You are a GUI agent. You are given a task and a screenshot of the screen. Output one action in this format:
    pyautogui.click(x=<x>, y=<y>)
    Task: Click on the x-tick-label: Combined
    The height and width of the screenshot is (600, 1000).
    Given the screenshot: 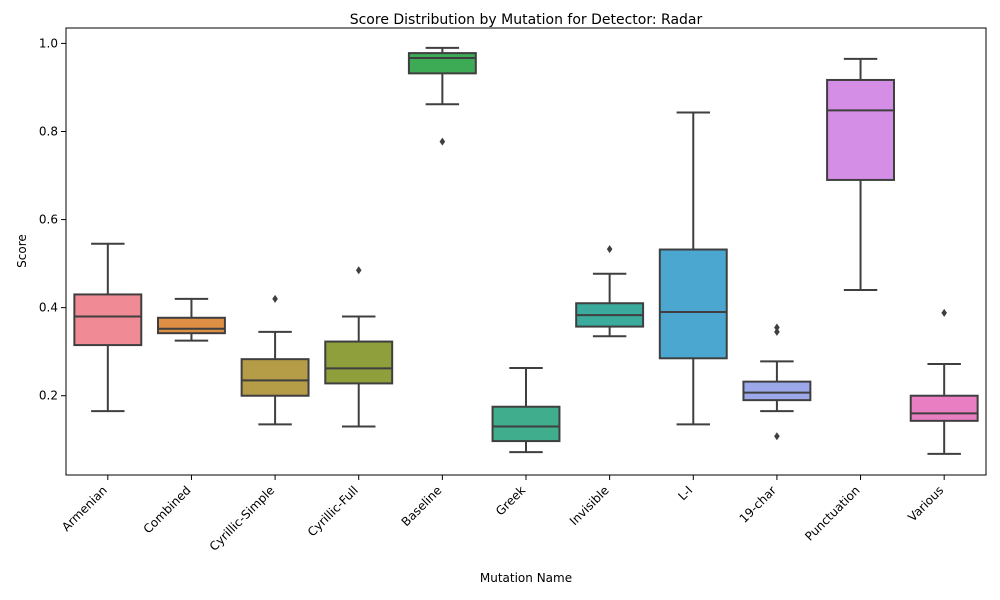 What is the action you would take?
    pyautogui.click(x=167, y=509)
    